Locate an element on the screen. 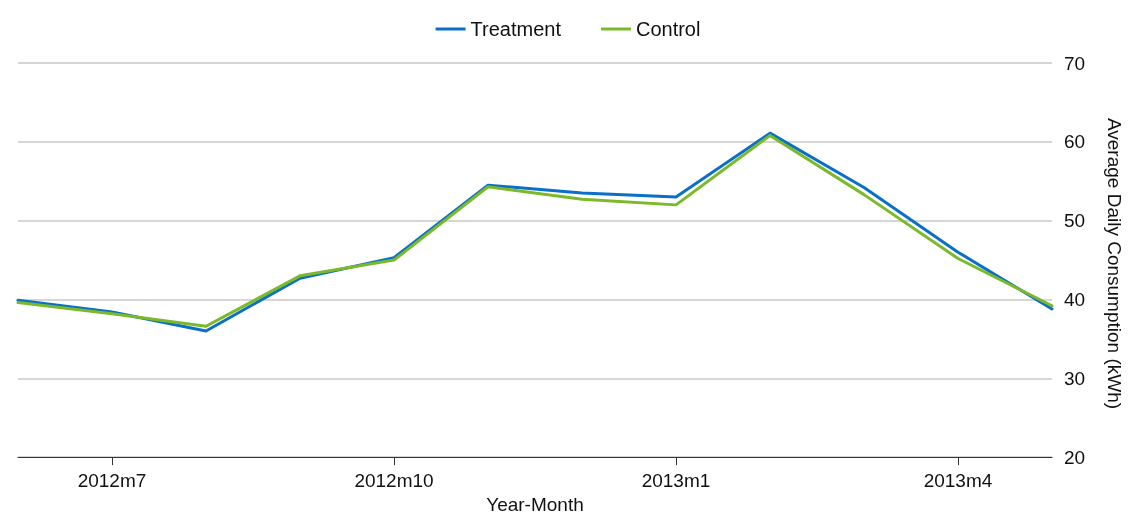  legend-label: Control is located at coordinates (668, 29).